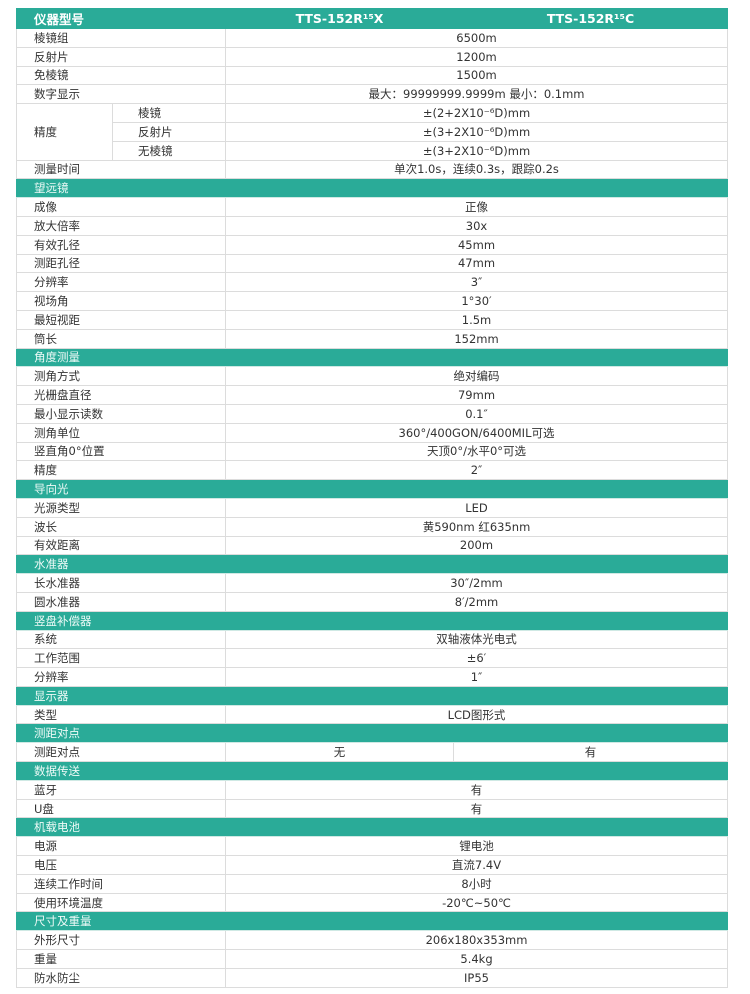 The width and height of the screenshot is (750, 994). What do you see at coordinates (121, 752) in the screenshot?
I see `row-label: 测距对点` at bounding box center [121, 752].